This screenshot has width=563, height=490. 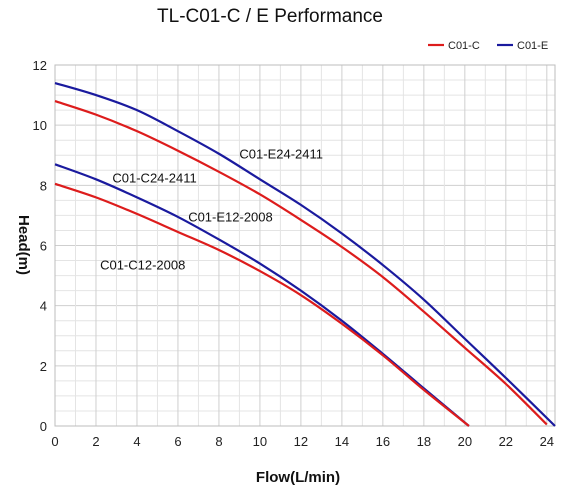 I want to click on y-tick-label: 2, so click(x=43, y=366).